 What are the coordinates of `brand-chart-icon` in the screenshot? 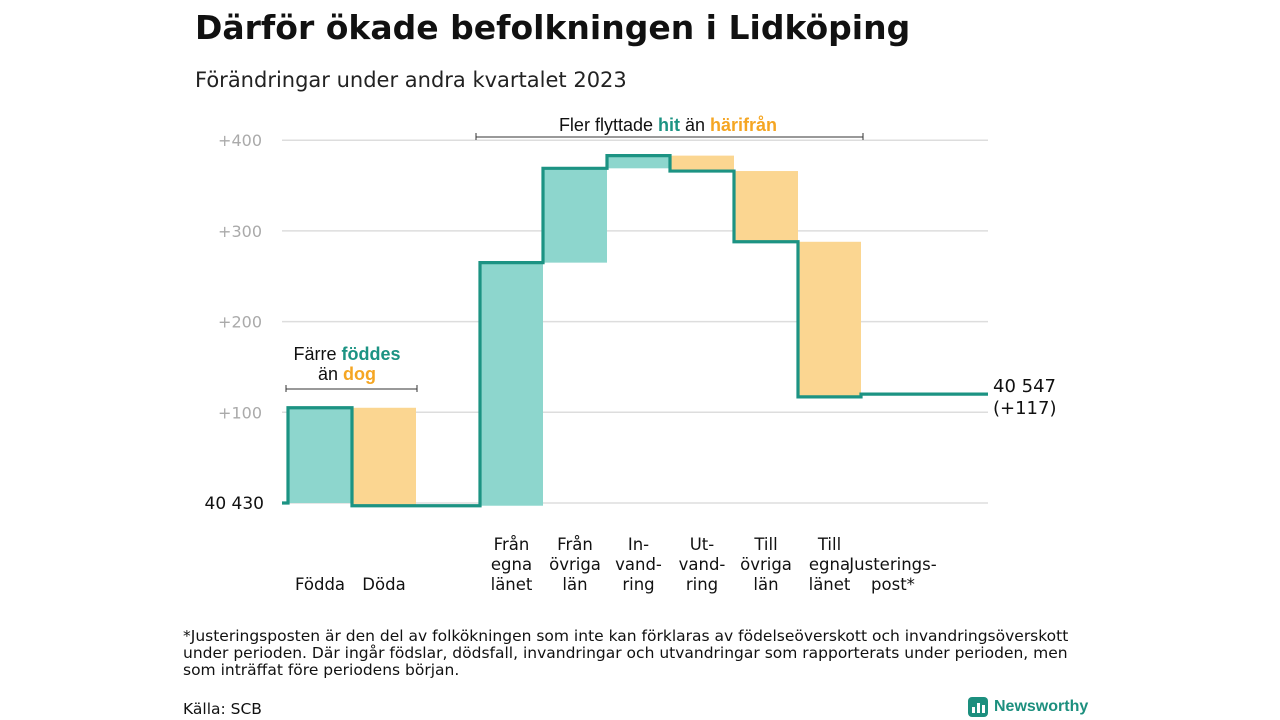 It's located at (978, 707).